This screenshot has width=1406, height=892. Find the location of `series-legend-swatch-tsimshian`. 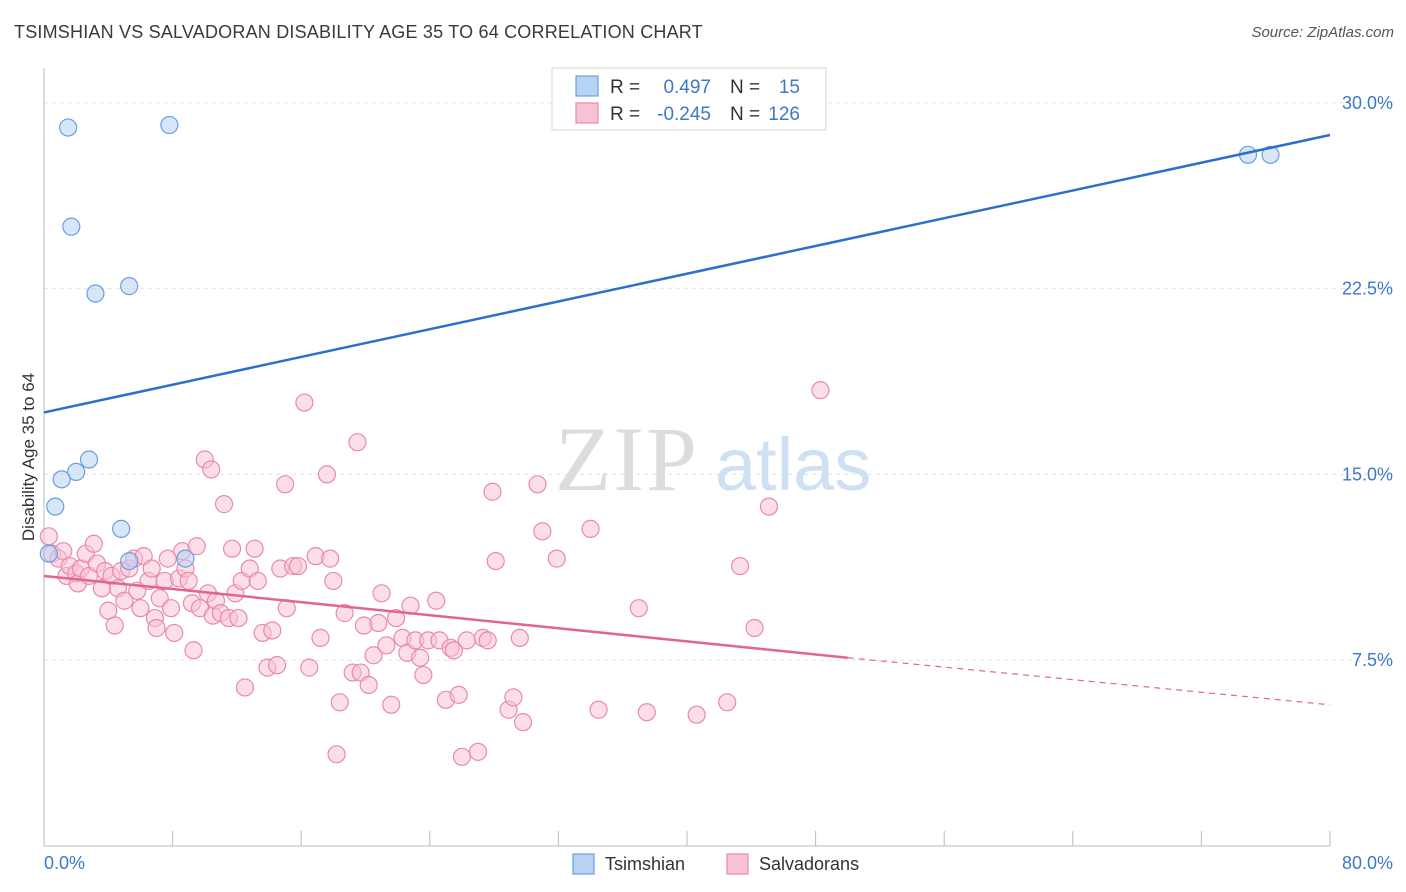

series-legend-swatch-tsimshian is located at coordinates (583, 864).